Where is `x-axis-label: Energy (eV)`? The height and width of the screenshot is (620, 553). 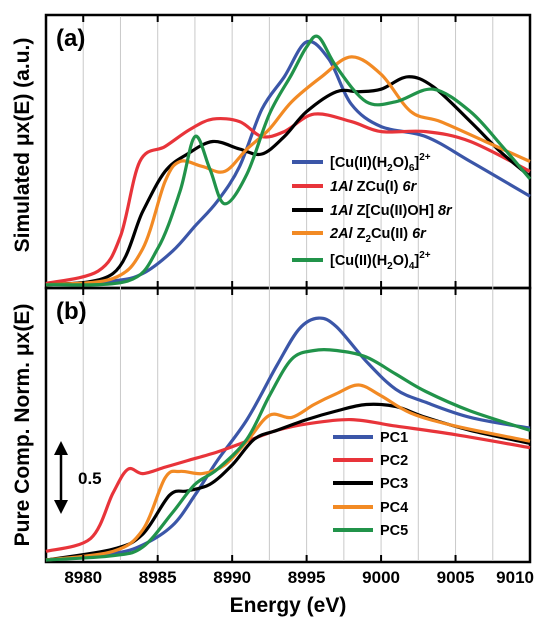
x-axis-label: Energy (eV) is located at coordinates (288, 605).